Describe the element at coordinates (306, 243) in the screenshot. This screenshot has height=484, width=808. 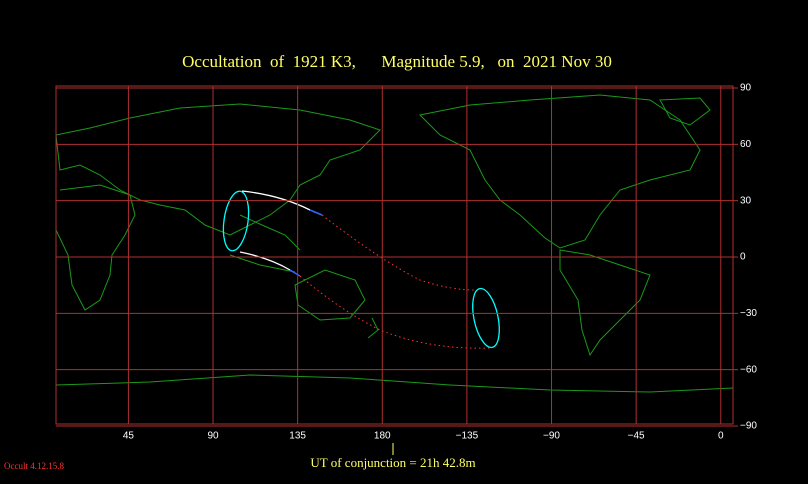
I see `path-dawn` at that location.